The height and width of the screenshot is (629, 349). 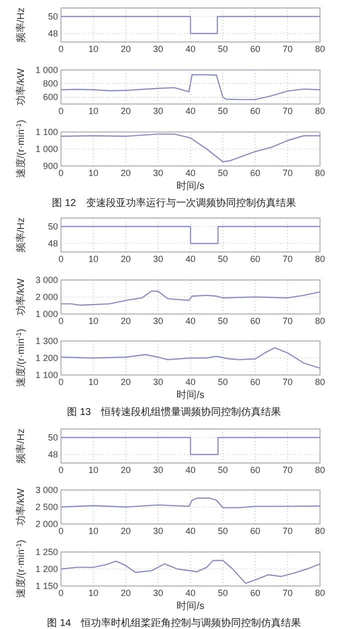 I want to click on y-axis-title: 频率/Hz, so click(x=21, y=25).